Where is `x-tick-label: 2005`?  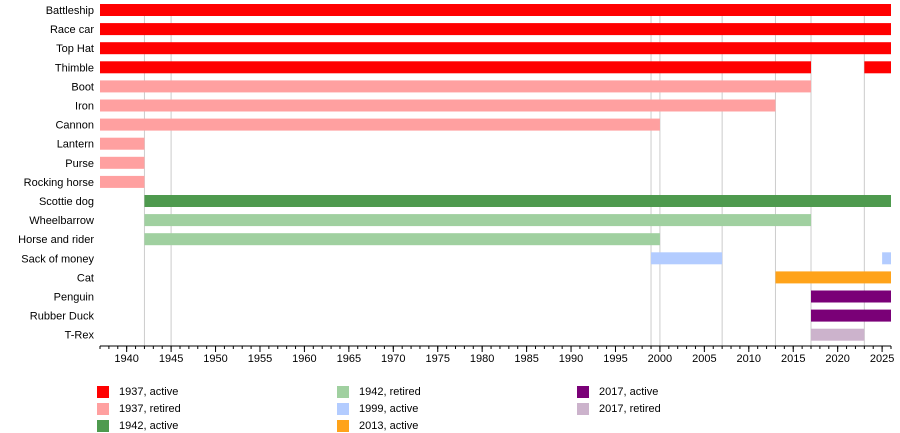
x-tick-label: 2005 is located at coordinates (704, 359).